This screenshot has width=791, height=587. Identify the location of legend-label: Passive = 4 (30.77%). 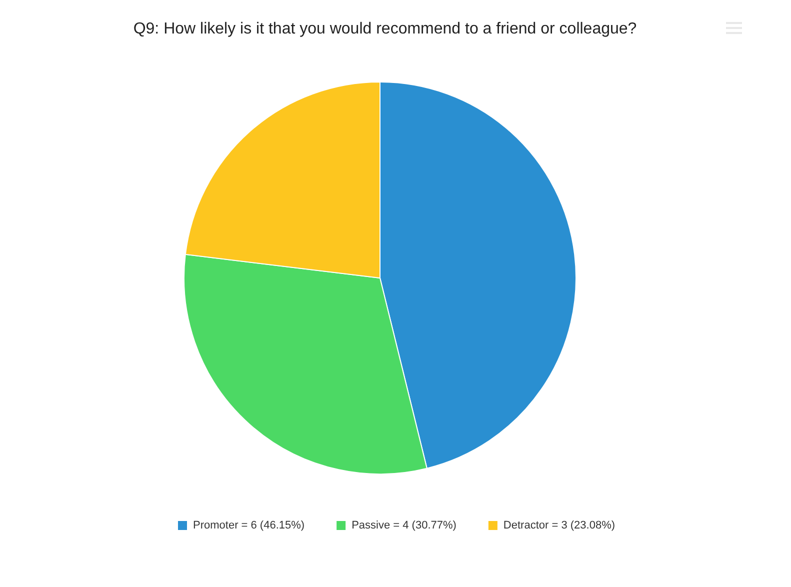
(404, 526).